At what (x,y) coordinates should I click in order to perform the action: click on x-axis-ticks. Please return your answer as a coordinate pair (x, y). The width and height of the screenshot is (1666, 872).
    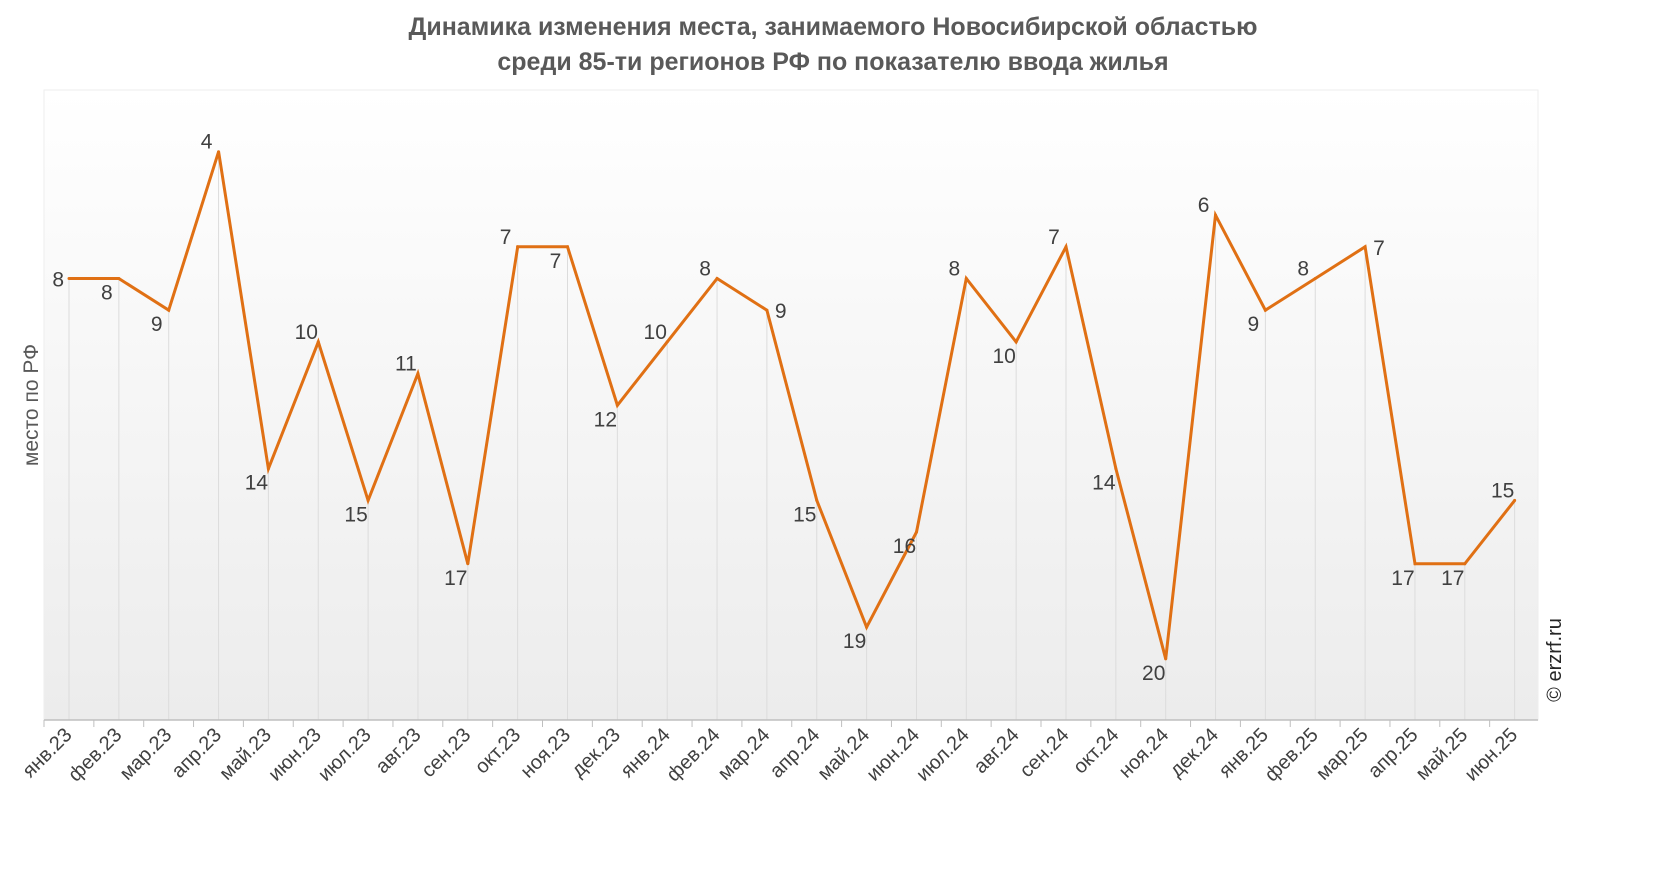
    Looking at the image, I should click on (767, 723).